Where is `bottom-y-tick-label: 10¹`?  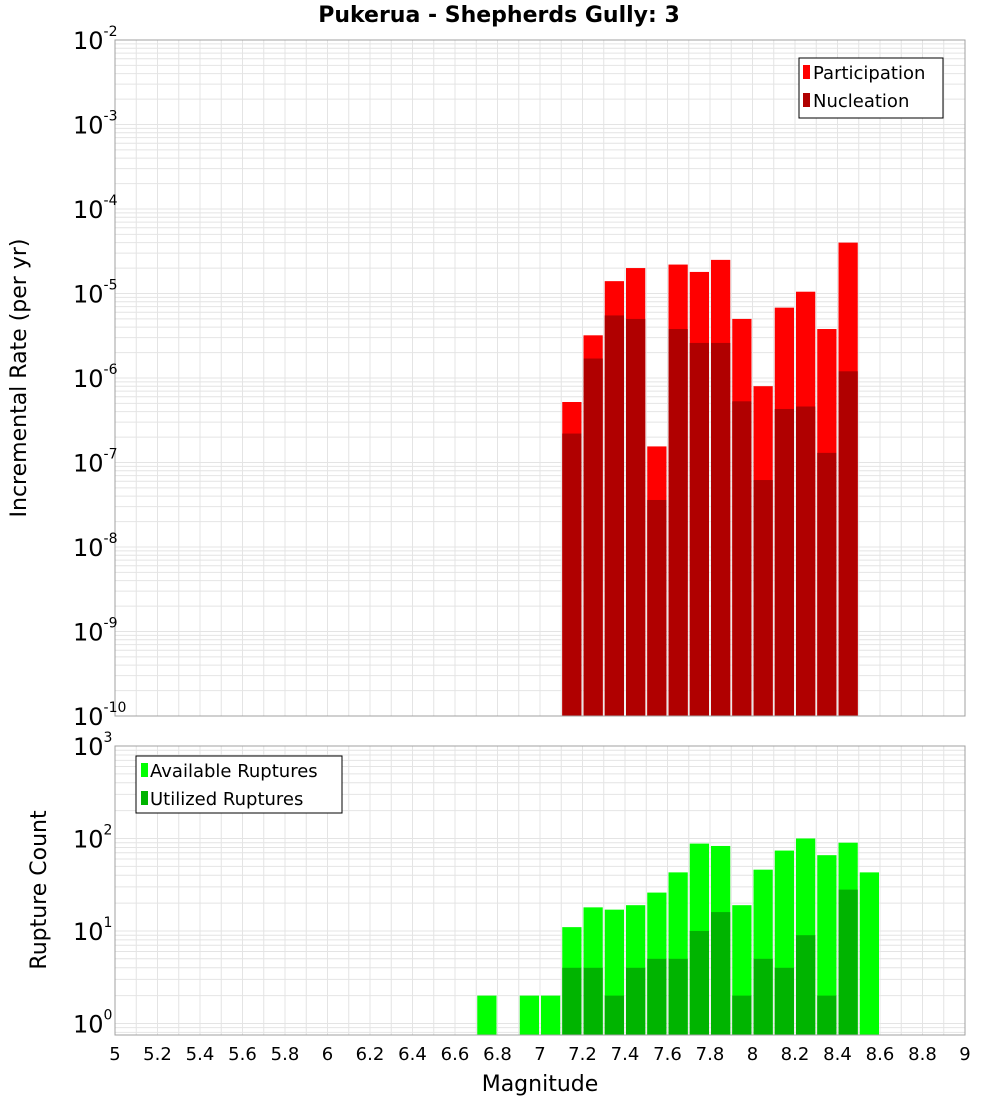 bottom-y-tick-label: 10¹ is located at coordinates (92, 930).